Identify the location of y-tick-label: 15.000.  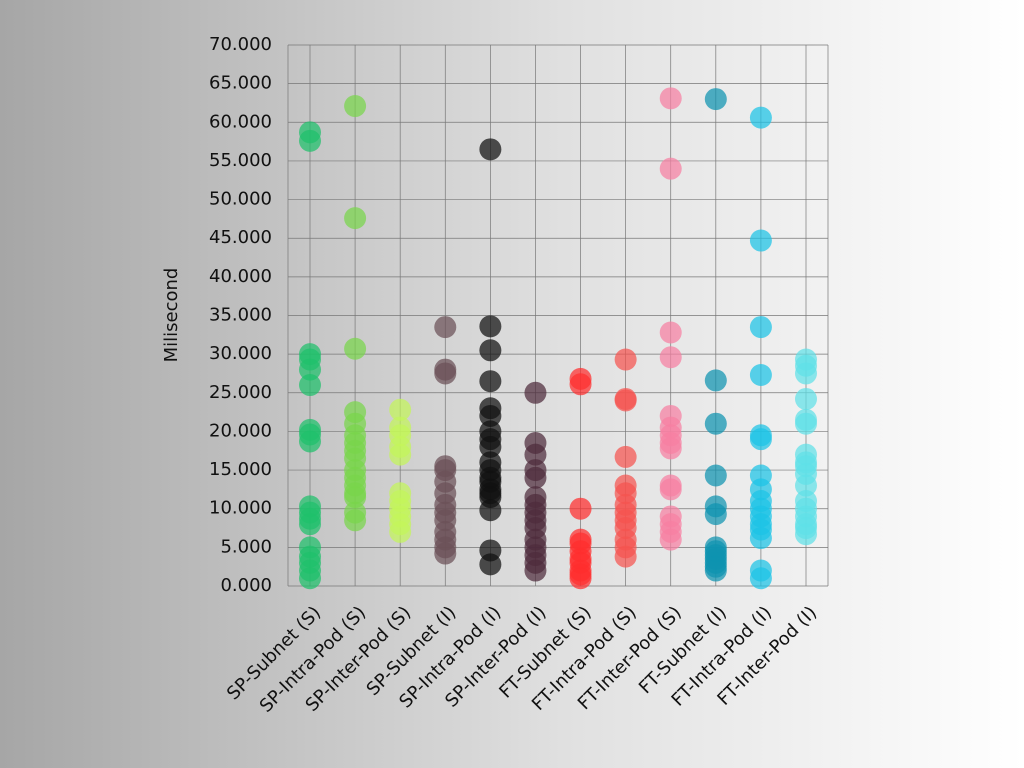
(240, 469).